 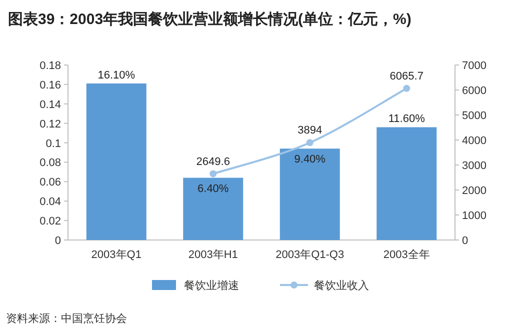 What do you see at coordinates (310, 130) in the screenshot?
I see `data-label: 3894` at bounding box center [310, 130].